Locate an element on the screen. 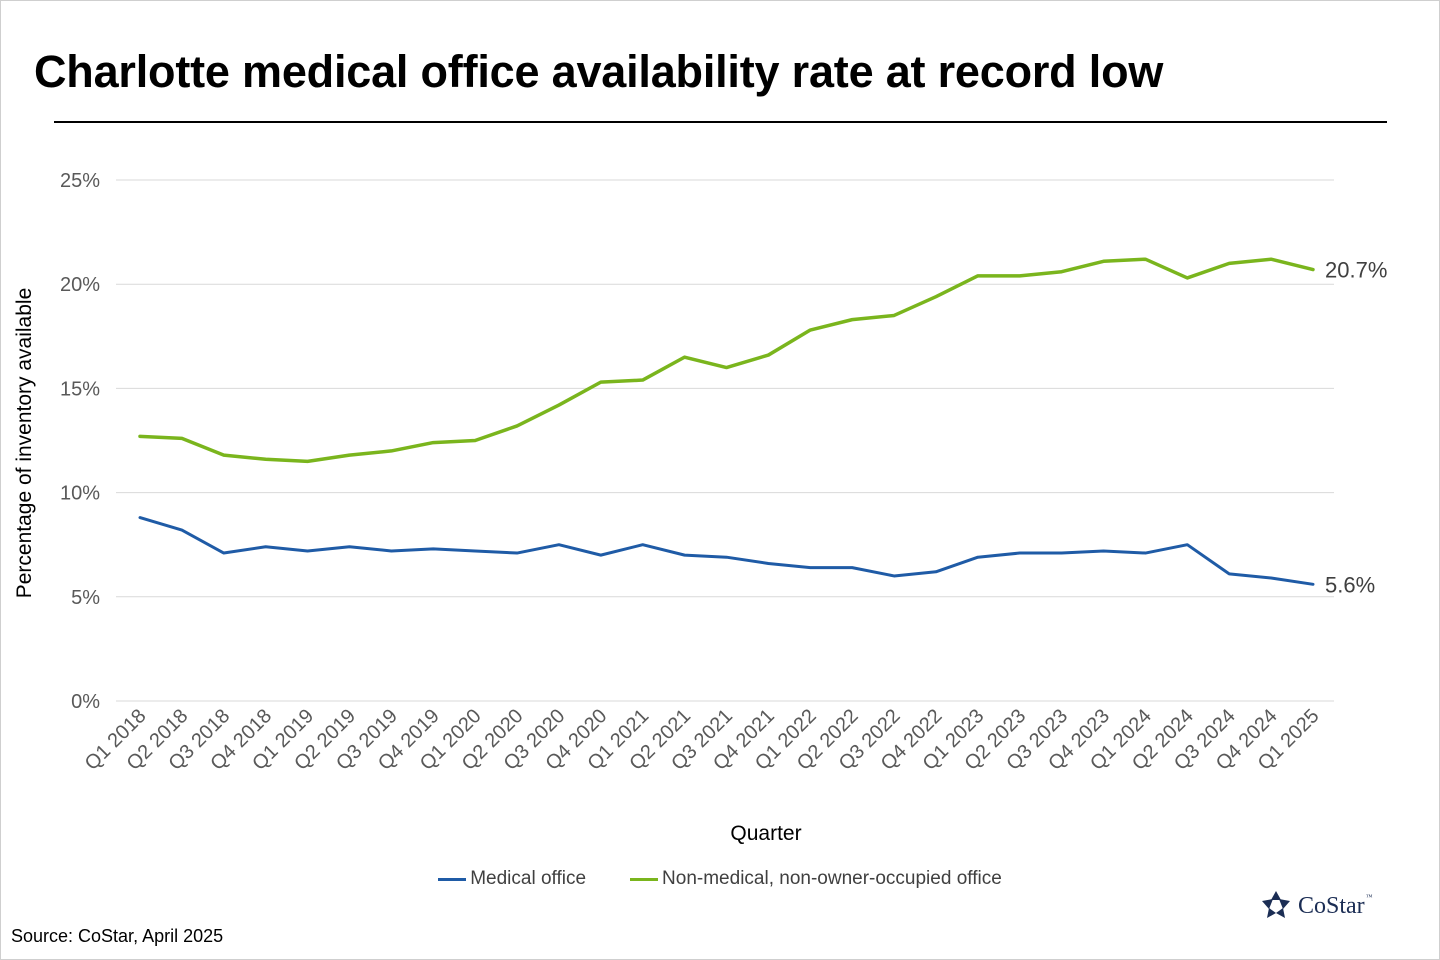  logo-wordmark: CoStar™ is located at coordinates (1335, 906).